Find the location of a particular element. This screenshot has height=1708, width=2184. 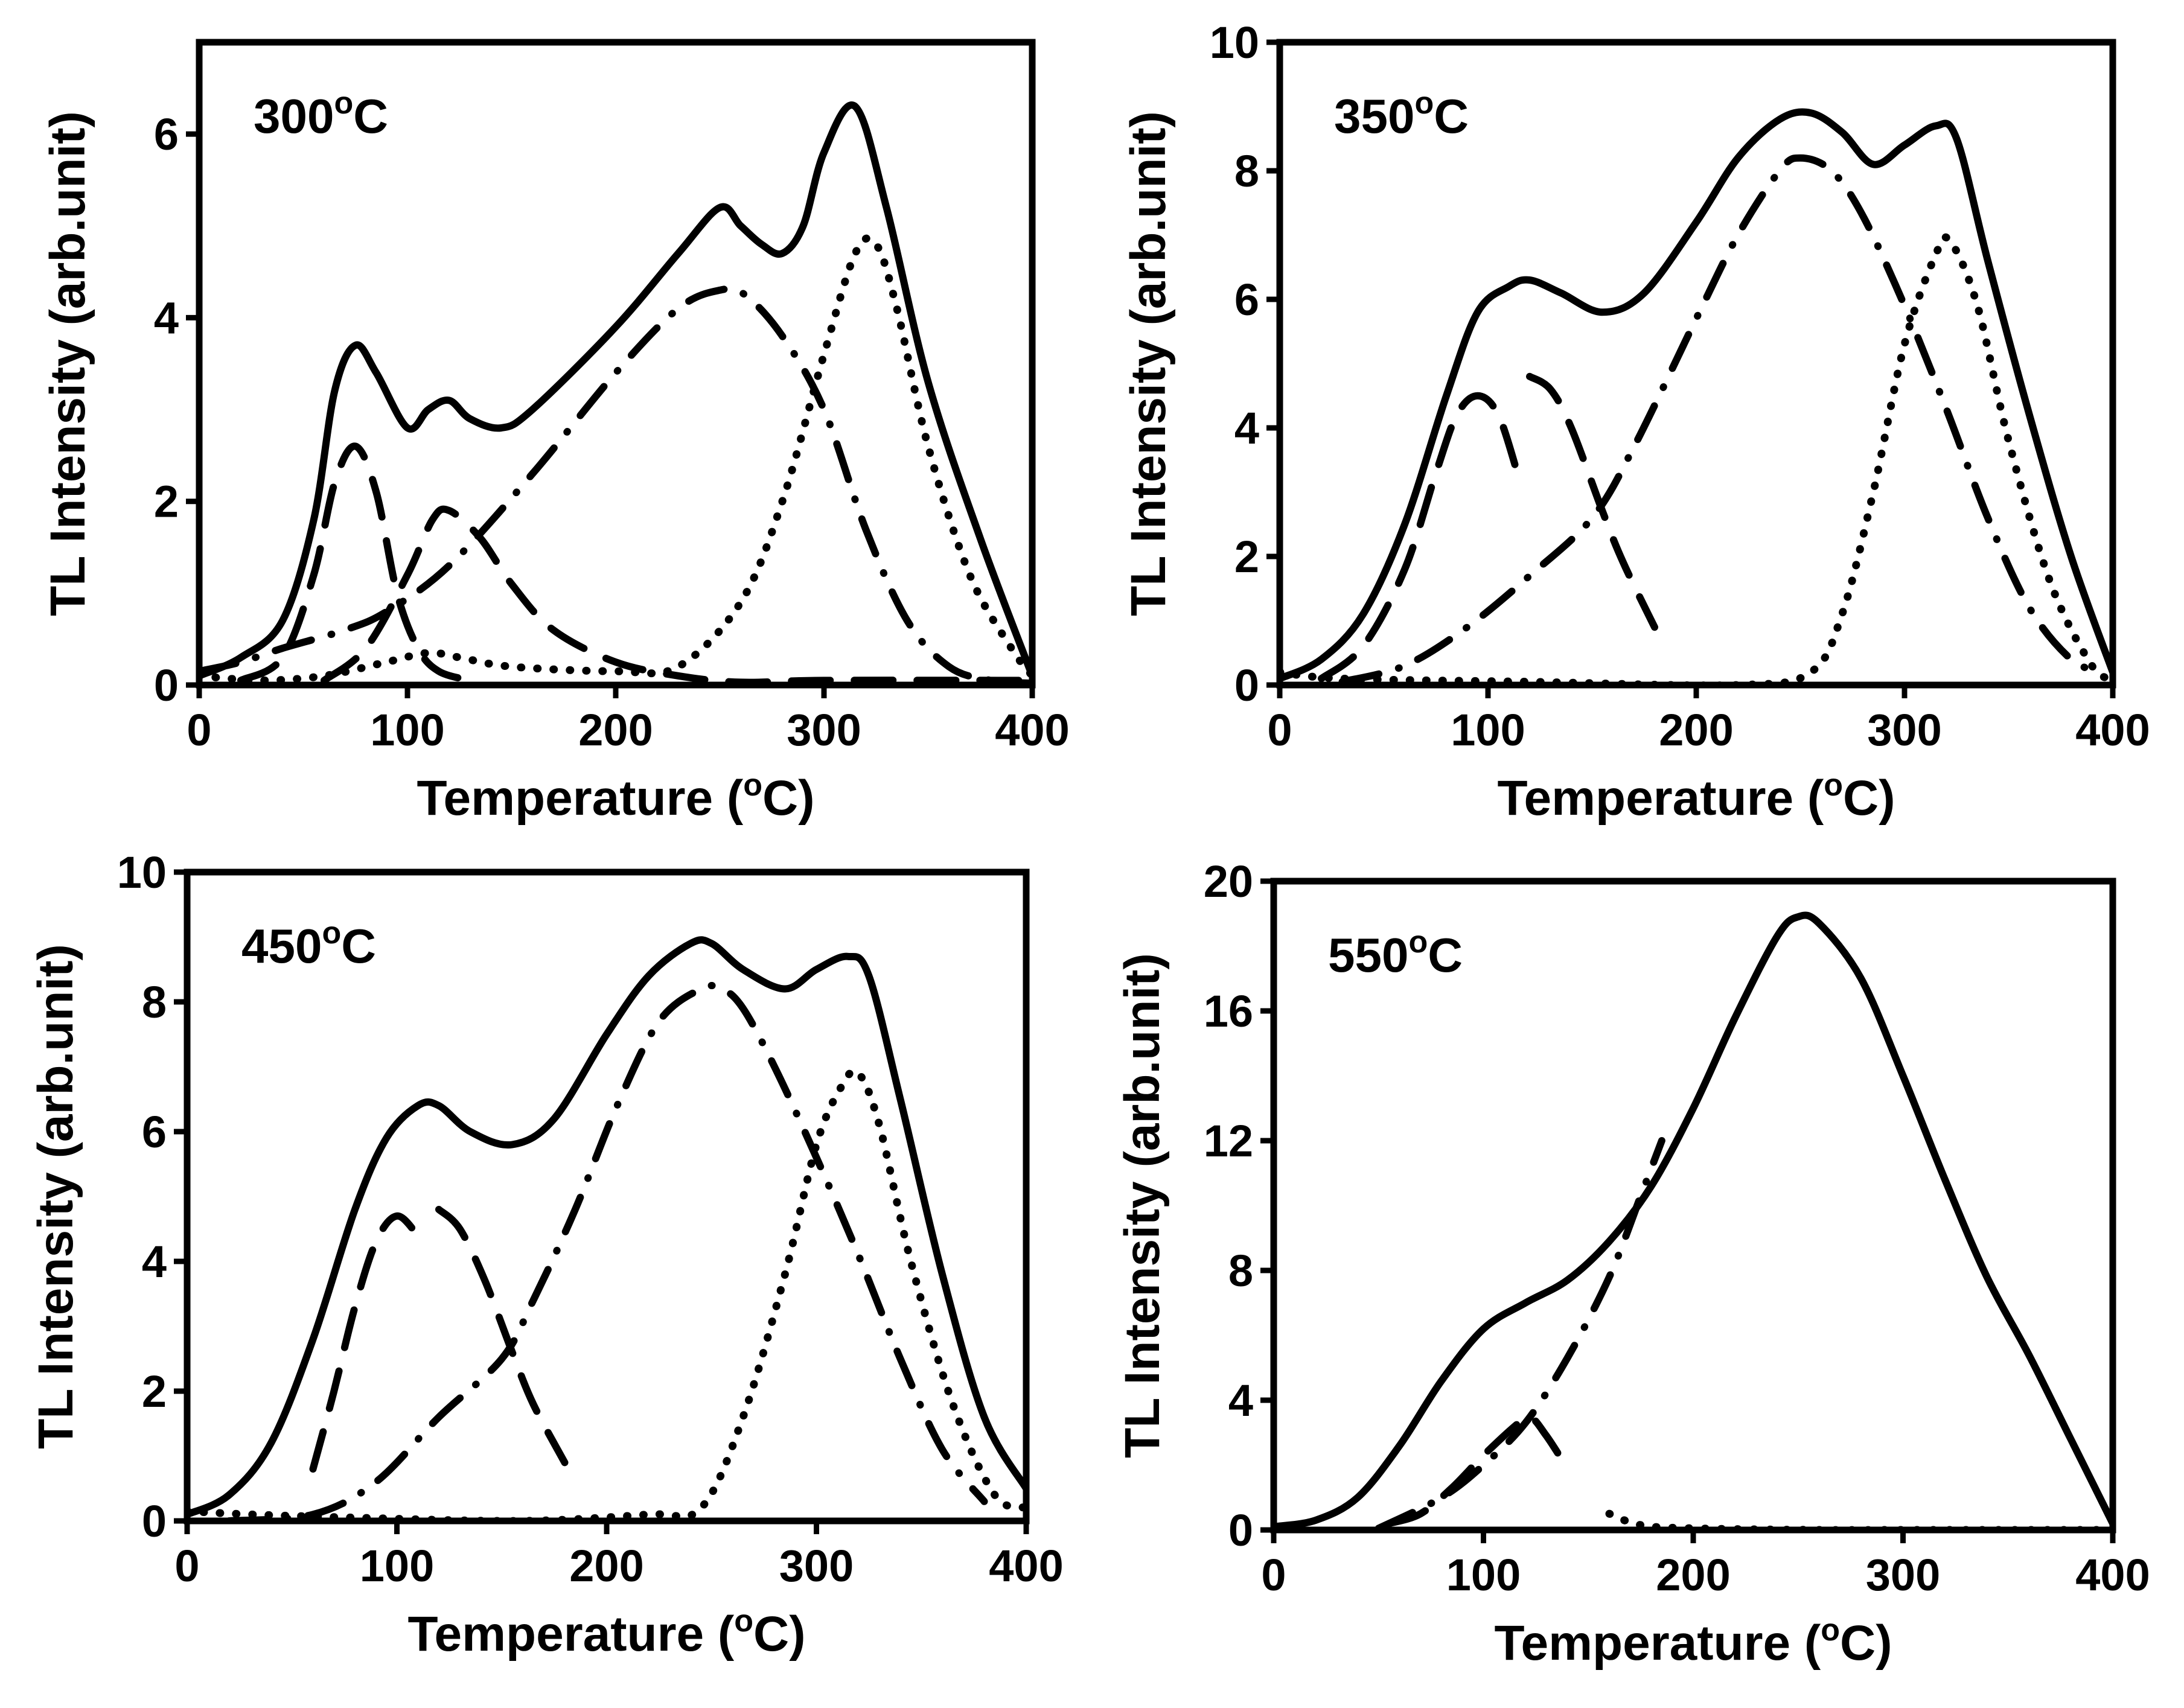

panel-temperature-label: 300oC is located at coordinates (321, 114).